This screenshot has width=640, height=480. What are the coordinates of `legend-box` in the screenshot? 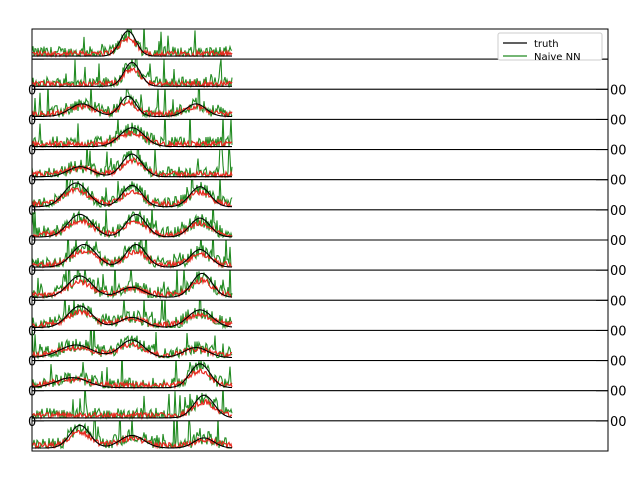 It's located at (550, 46).